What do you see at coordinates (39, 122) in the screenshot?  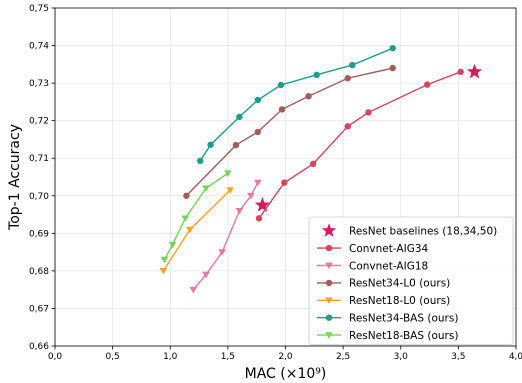 I see `y-tick-label: 0,72` at bounding box center [39, 122].